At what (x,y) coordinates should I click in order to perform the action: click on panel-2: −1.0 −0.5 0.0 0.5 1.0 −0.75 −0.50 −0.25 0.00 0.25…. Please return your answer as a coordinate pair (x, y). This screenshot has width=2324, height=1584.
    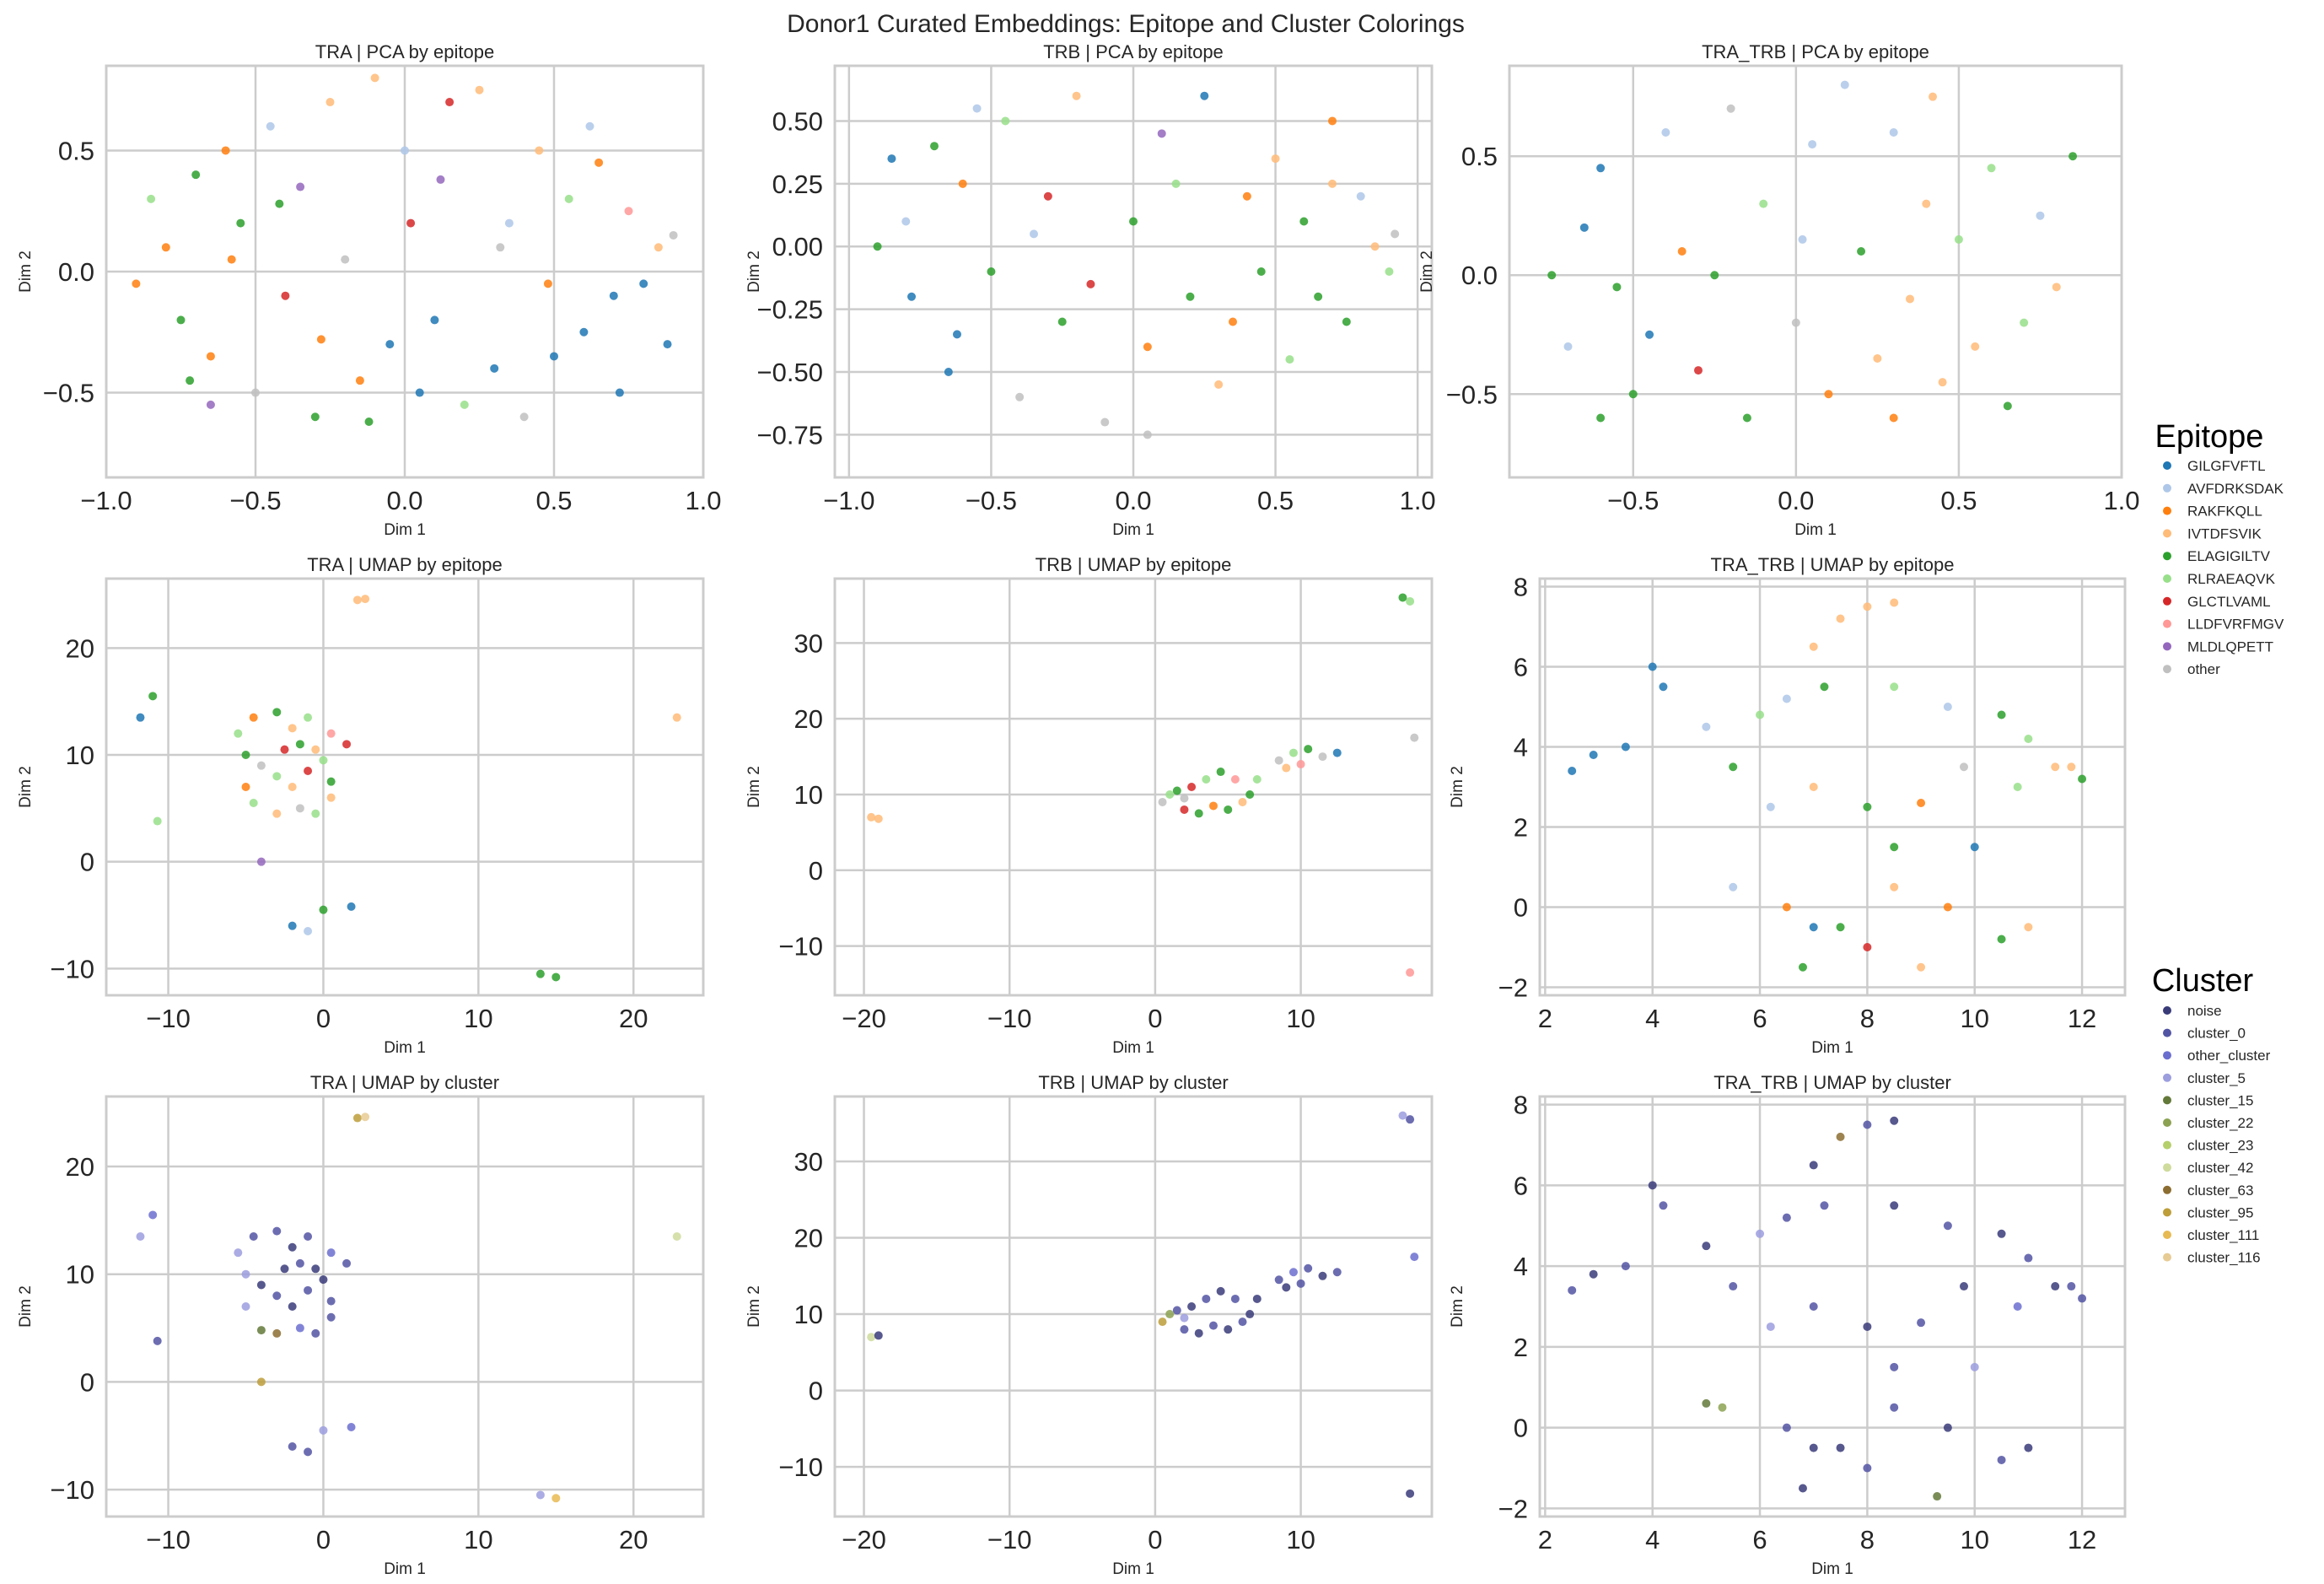
    Looking at the image, I should click on (1090, 290).